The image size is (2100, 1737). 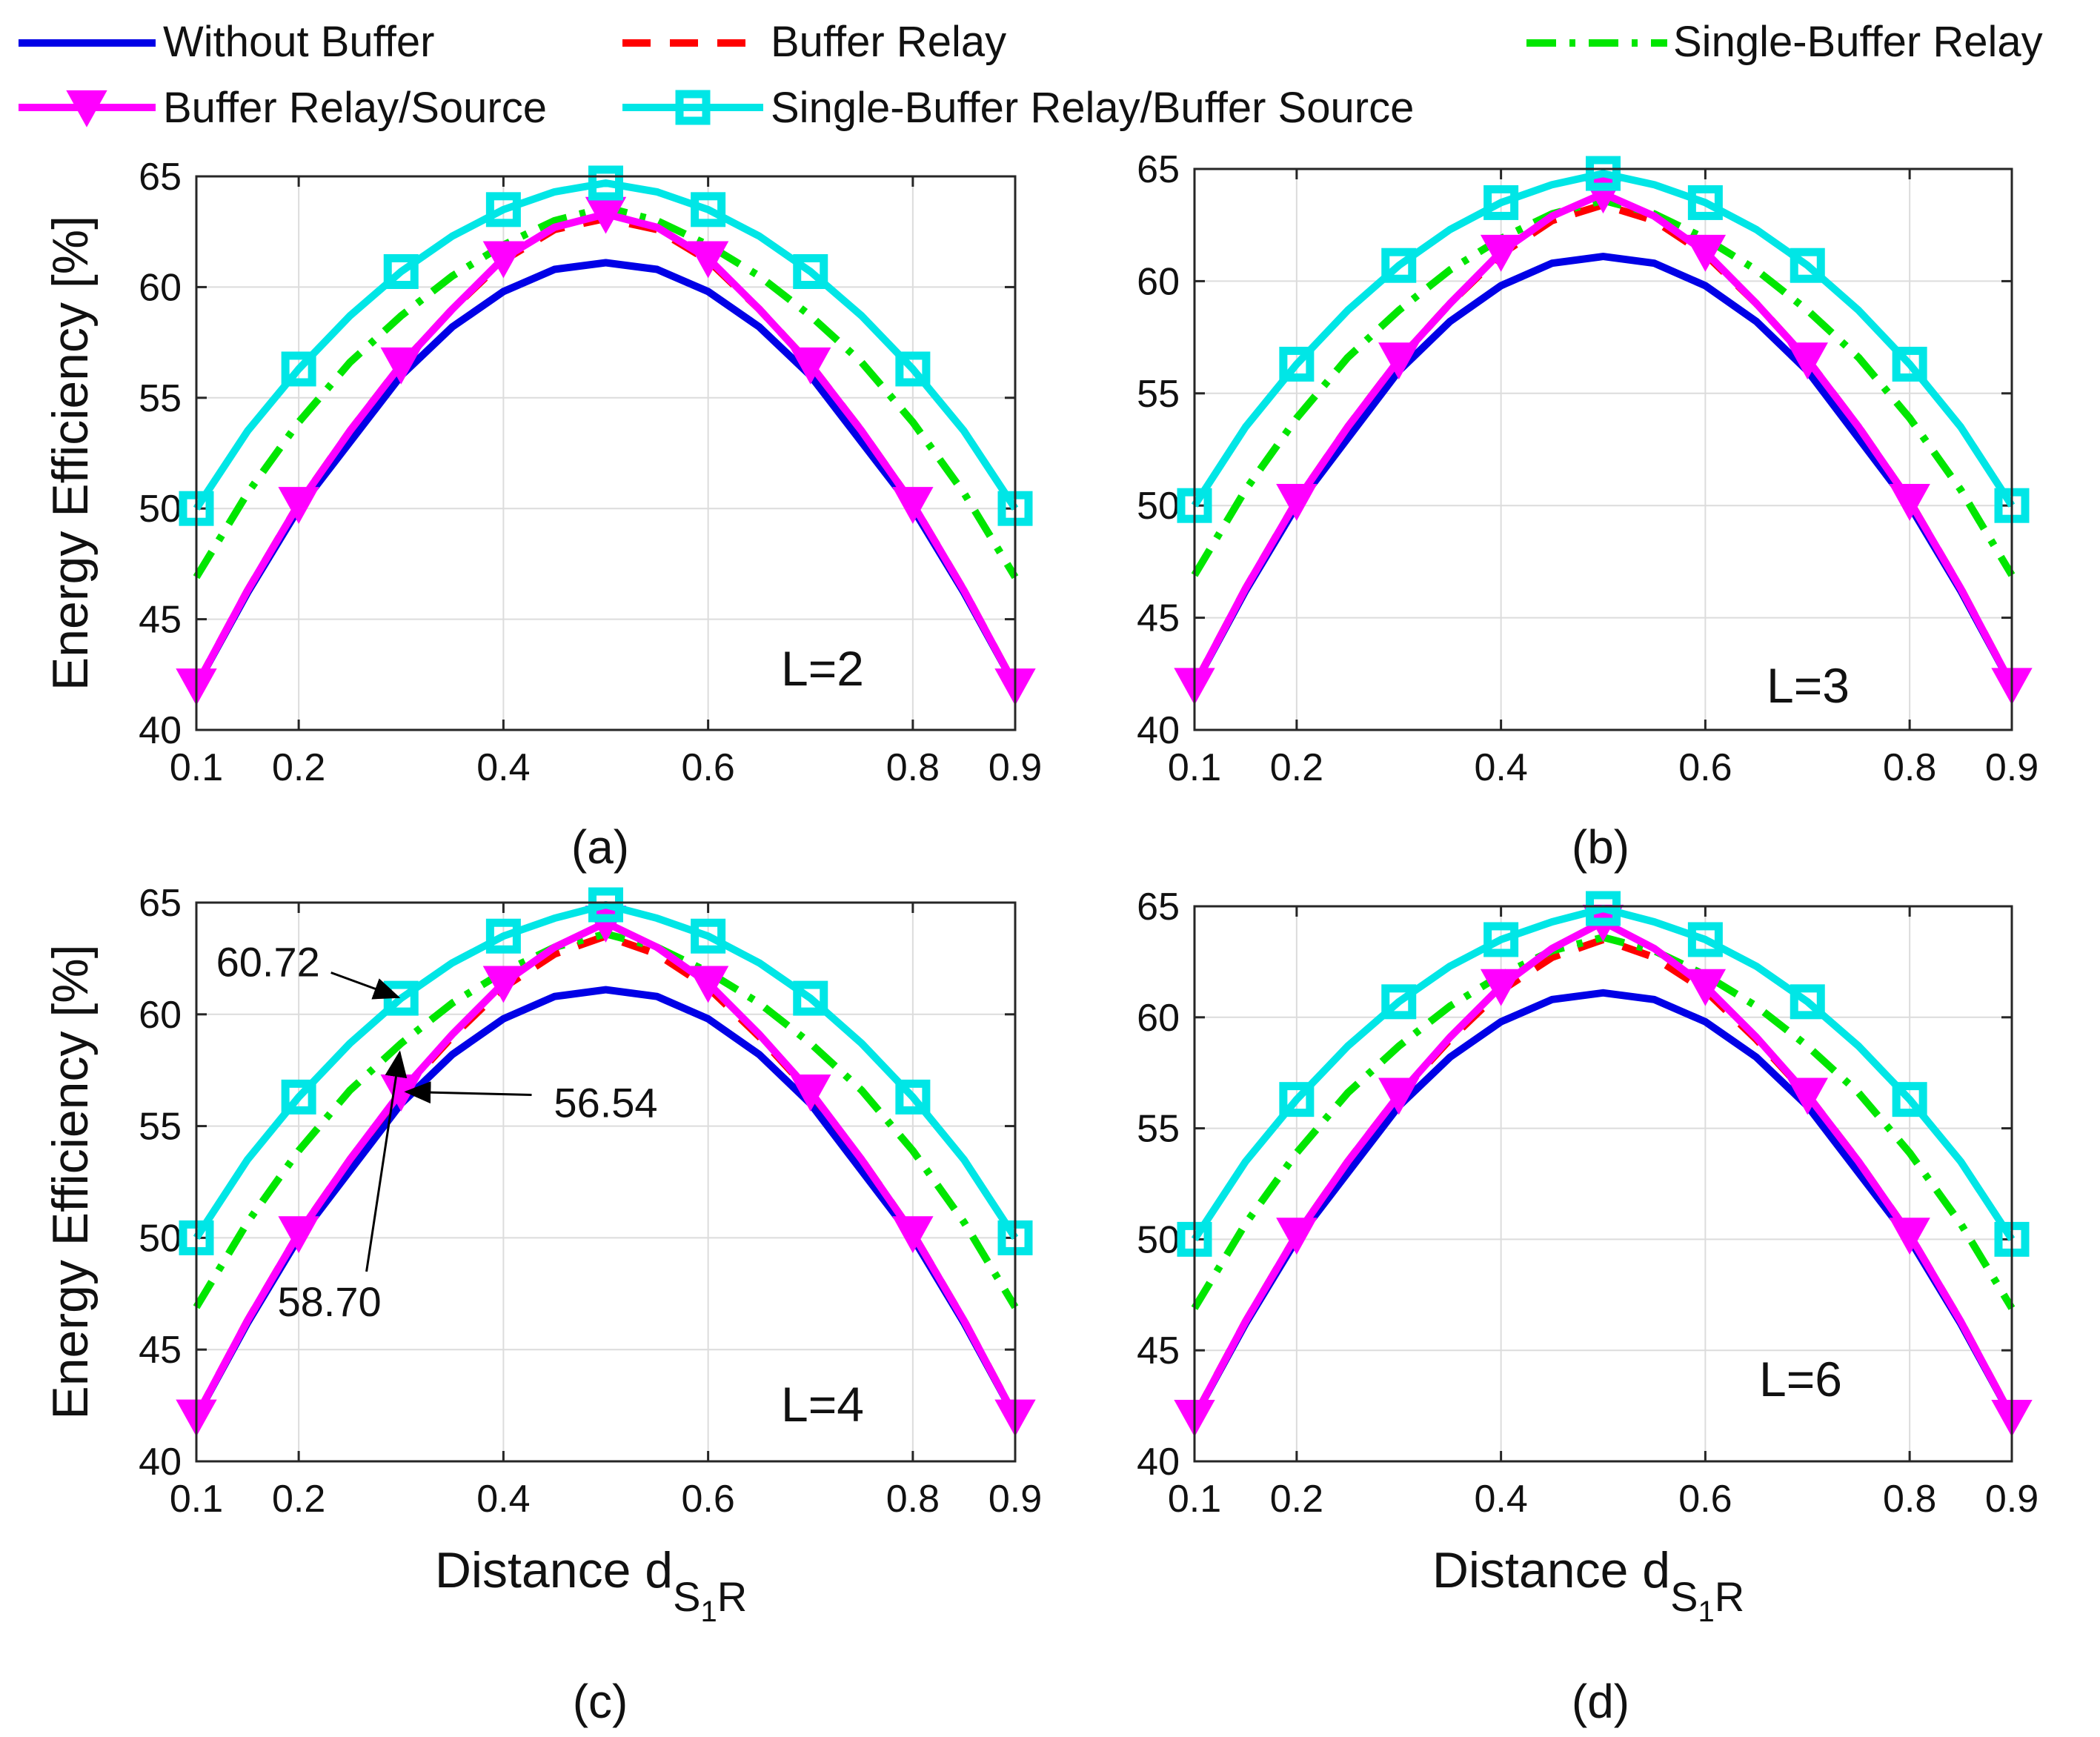 What do you see at coordinates (1601, 1701) in the screenshot?
I see `panel-caption: (d)` at bounding box center [1601, 1701].